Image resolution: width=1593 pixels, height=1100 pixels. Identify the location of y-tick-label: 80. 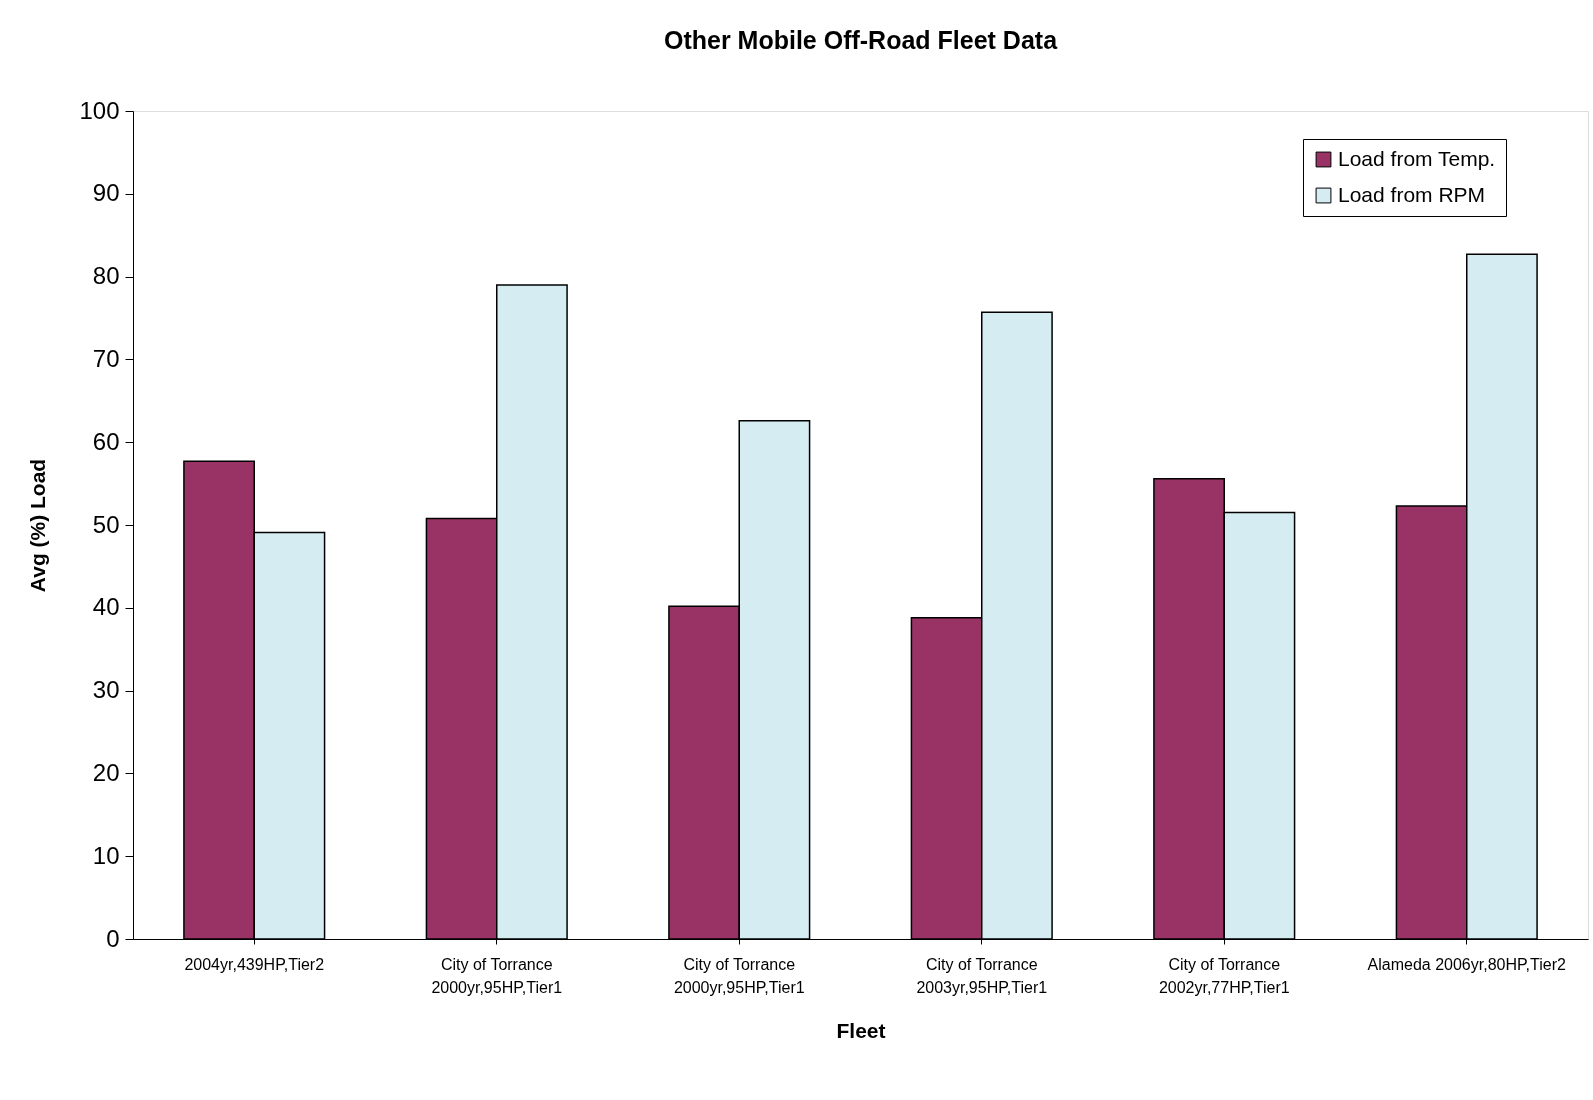
(106, 276).